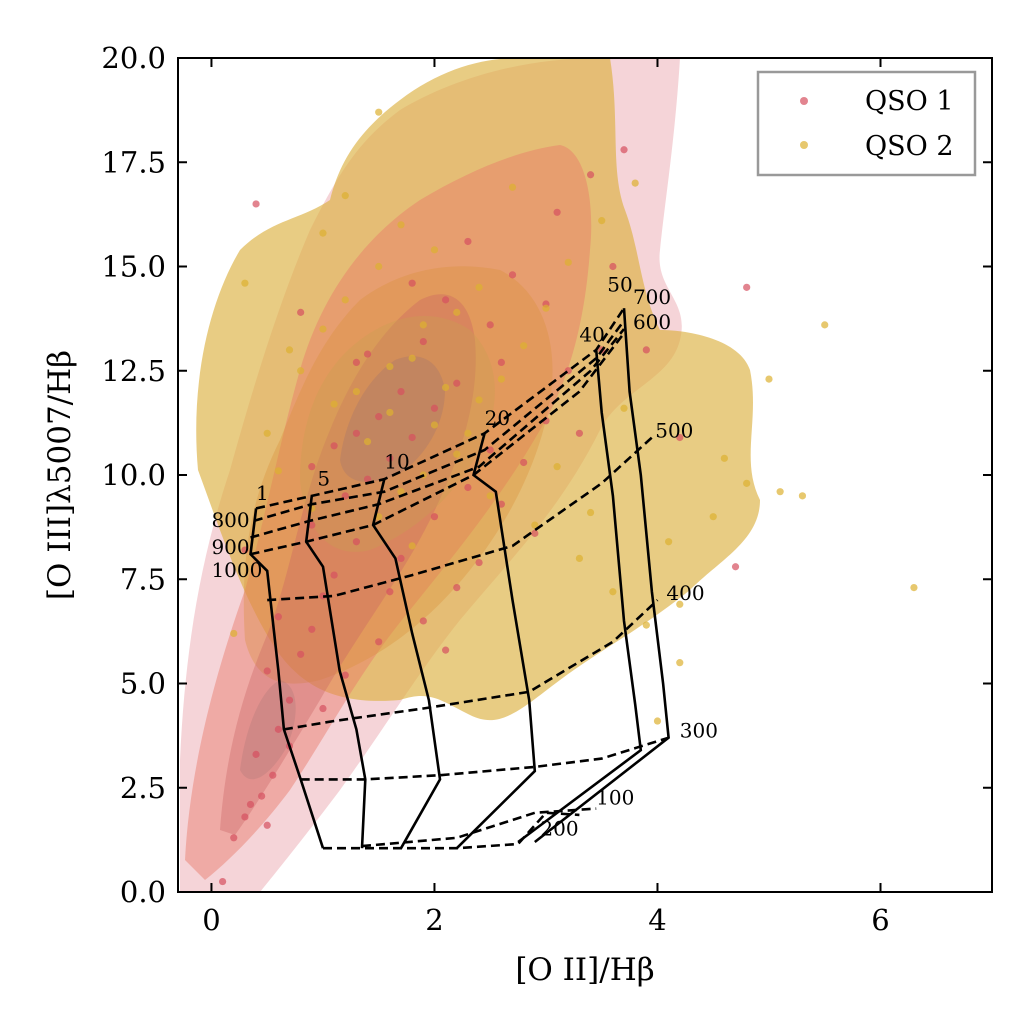 Image resolution: width=1036 pixels, height=1036 pixels. I want to click on x-axis-label: [O II]/Hβ, so click(584, 970).